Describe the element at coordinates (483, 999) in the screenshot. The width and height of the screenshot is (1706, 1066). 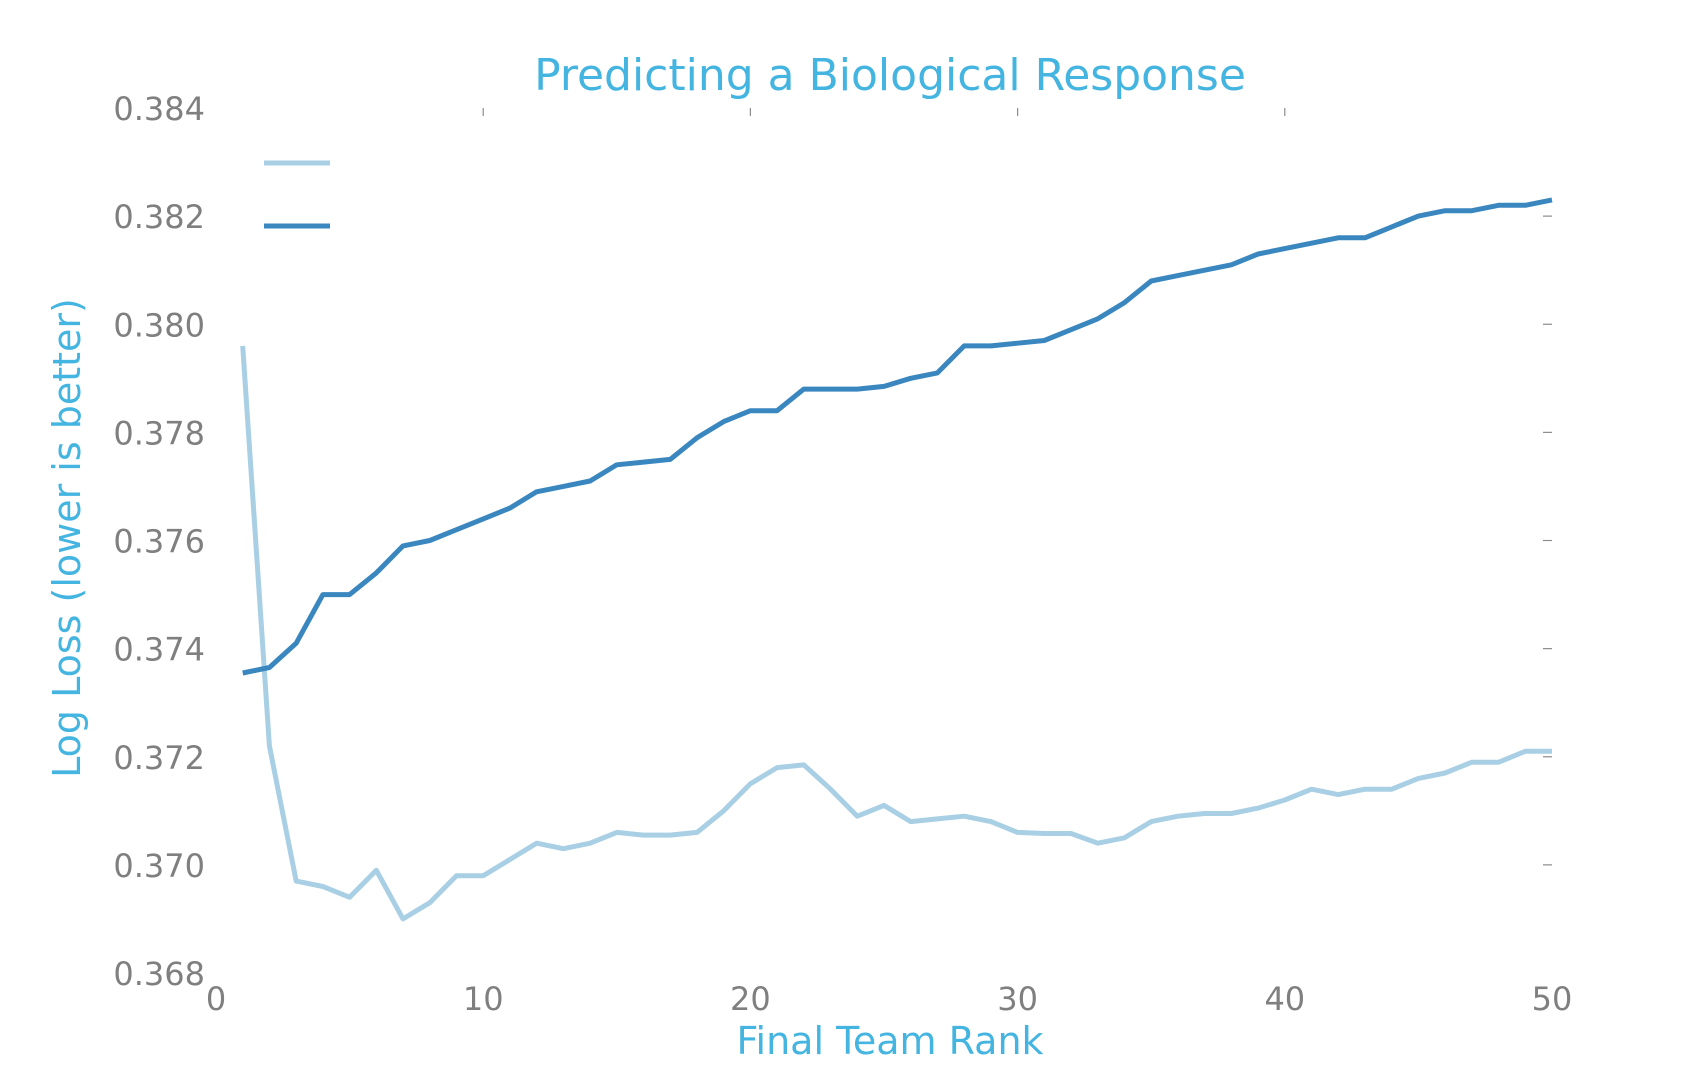
I see `x-tick-label: 10` at that location.